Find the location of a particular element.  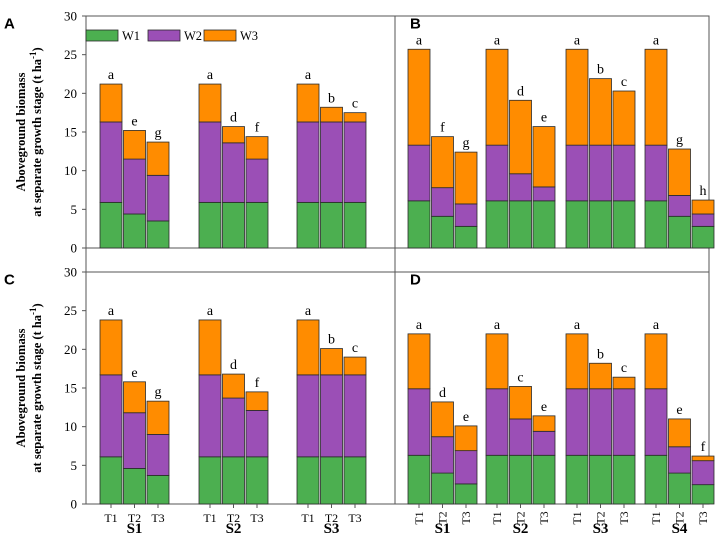

y-tick-label: 5 is located at coordinates (74, 465).